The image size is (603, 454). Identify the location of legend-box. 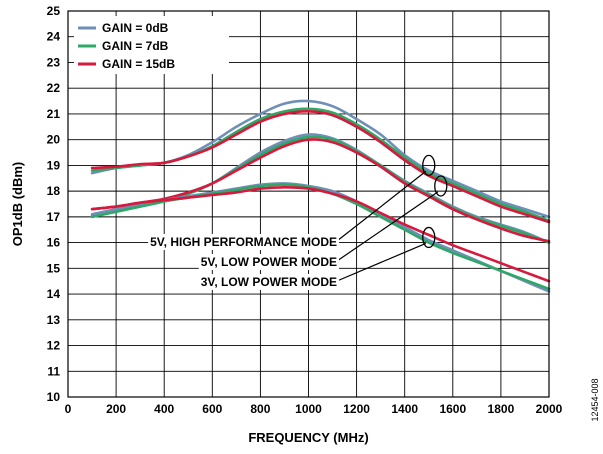
(151, 45).